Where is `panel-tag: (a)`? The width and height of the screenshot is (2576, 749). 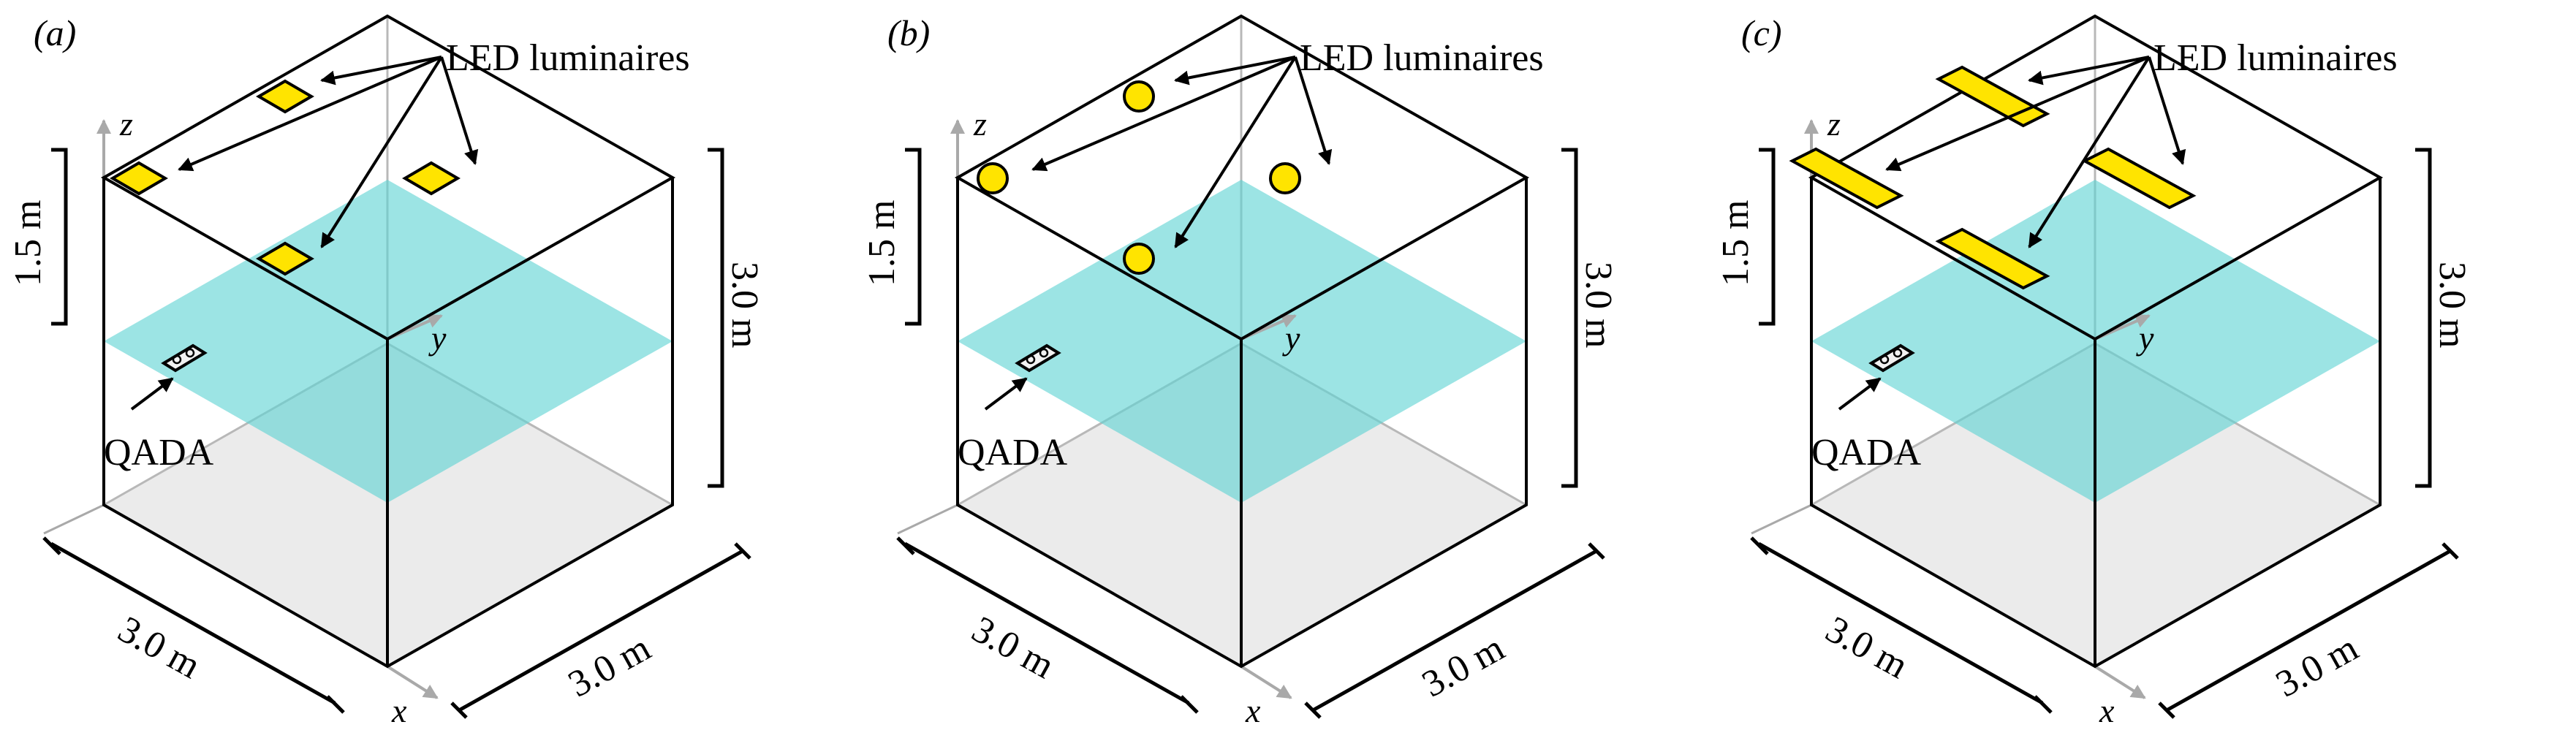
panel-tag: (a) is located at coordinates (55, 32).